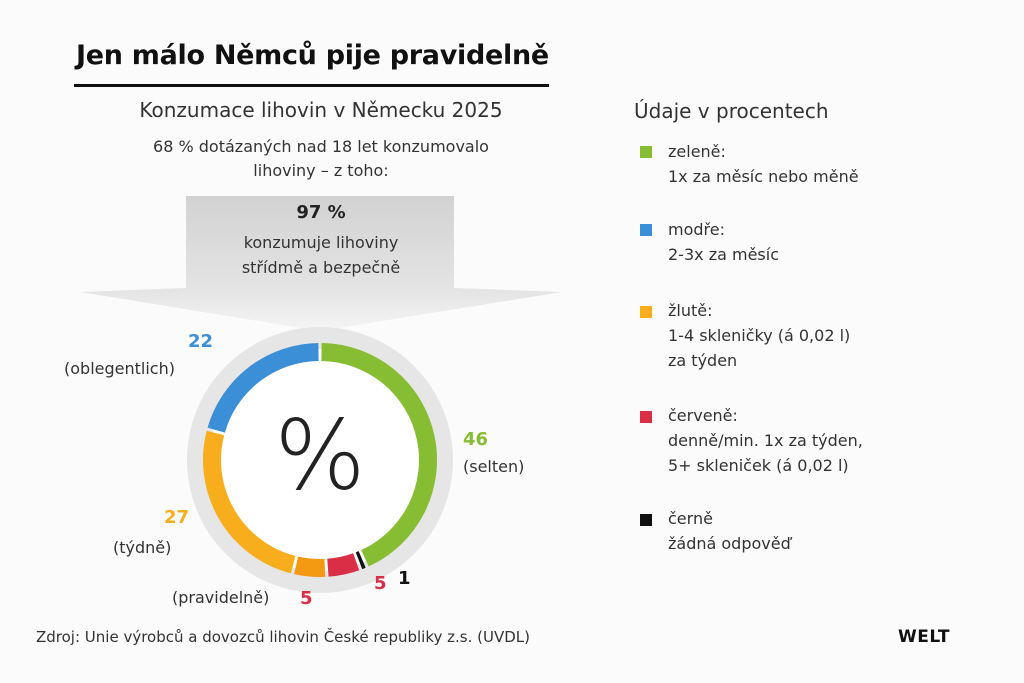 The image size is (1024, 683). I want to click on legend-item-desc: 2-3x za měsíc, so click(723, 254).